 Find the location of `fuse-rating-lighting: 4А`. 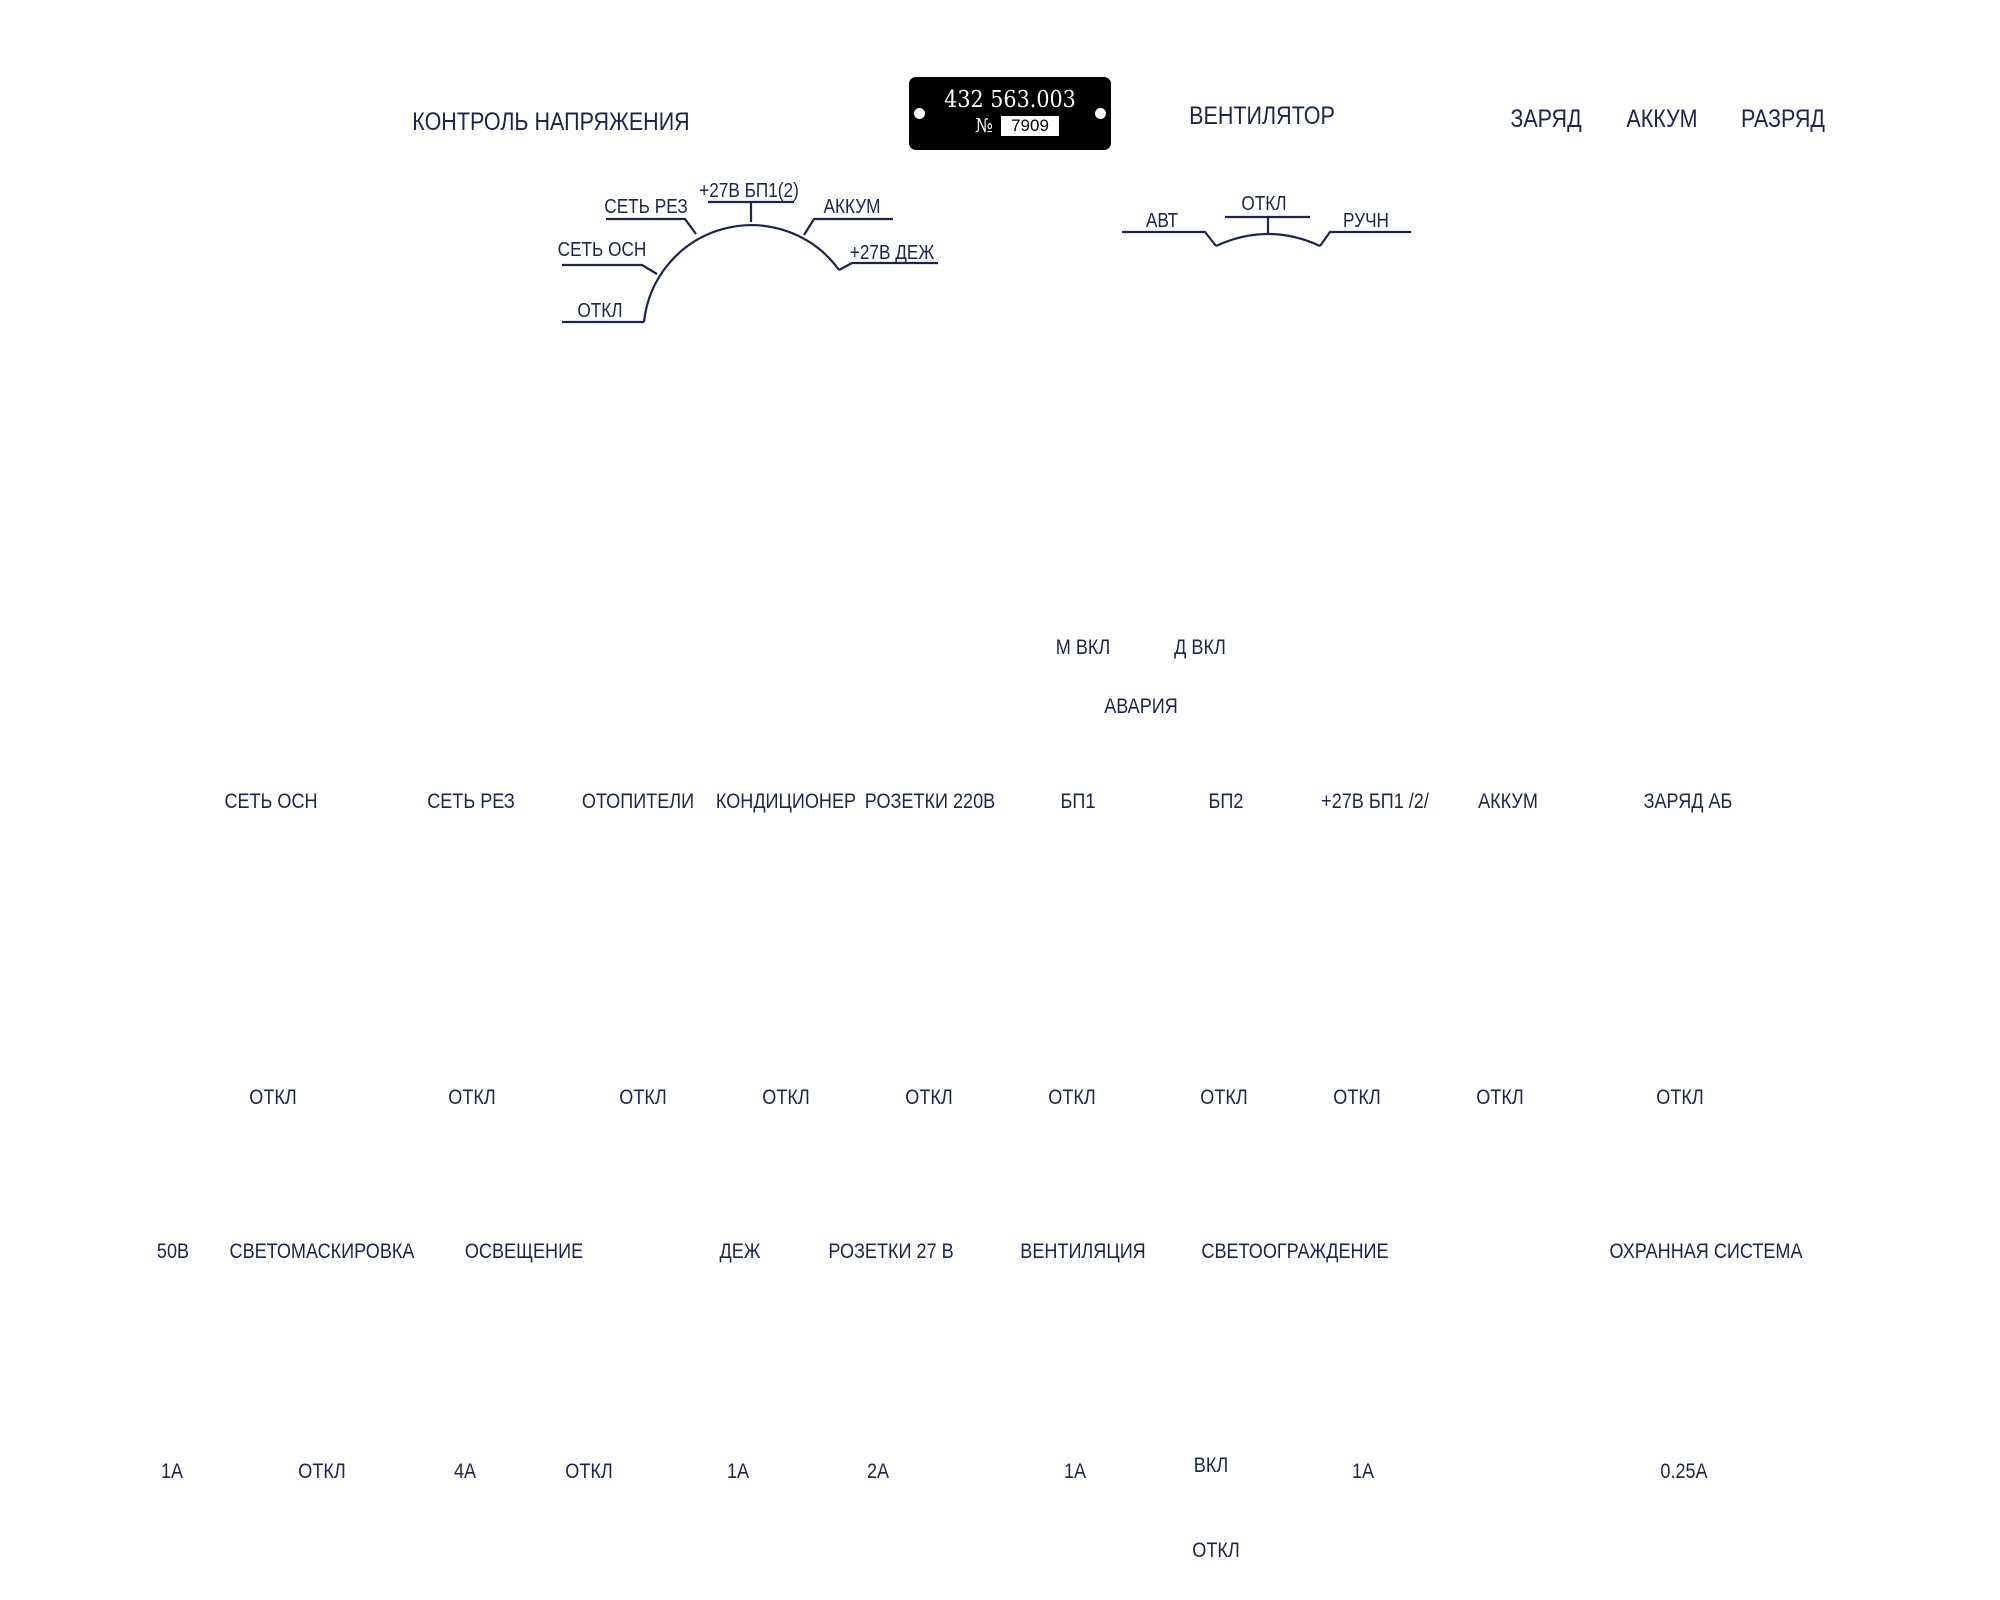

fuse-rating-lighting: 4А is located at coordinates (465, 1471).